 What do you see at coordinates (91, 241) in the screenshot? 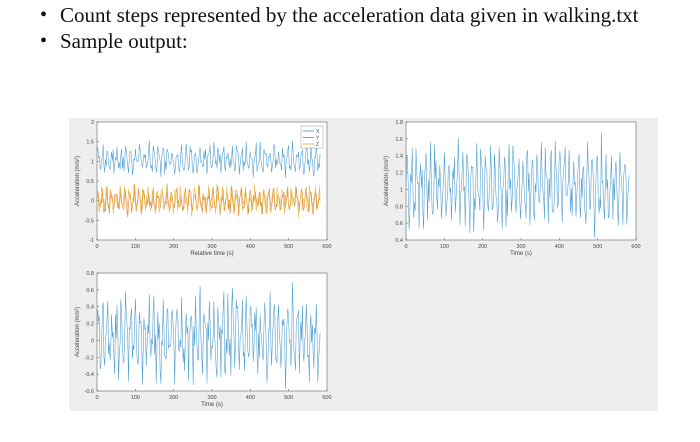
I see `y-tick-label: -1` at bounding box center [91, 241].